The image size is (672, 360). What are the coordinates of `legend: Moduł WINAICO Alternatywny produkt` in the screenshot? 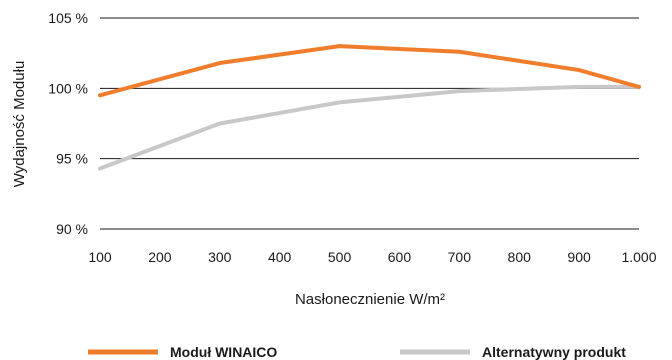 It's located at (357, 352).